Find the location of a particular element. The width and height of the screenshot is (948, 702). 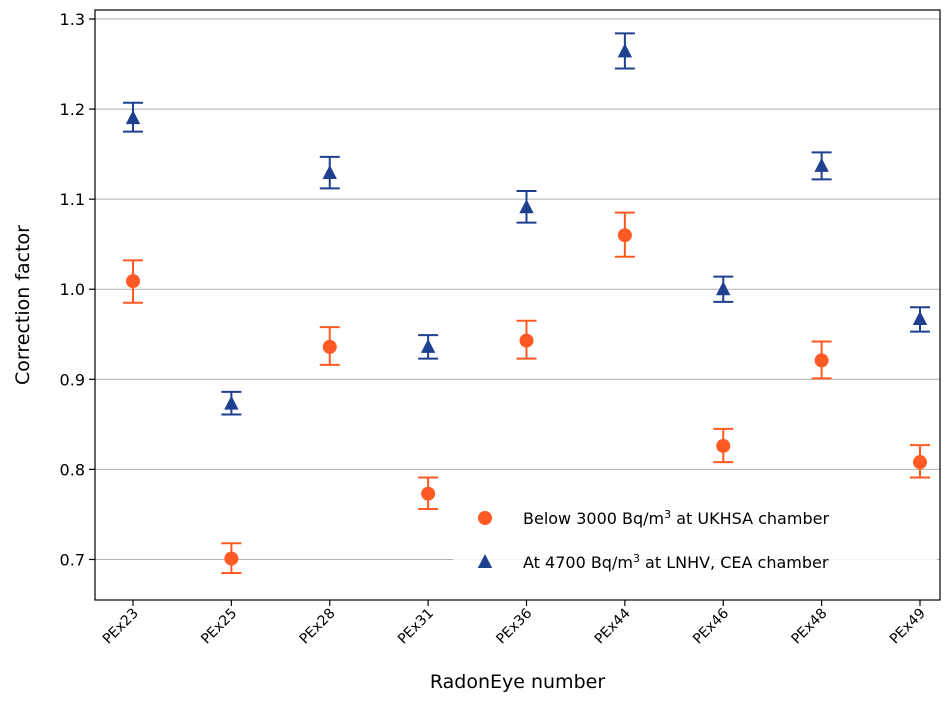

x-tick-label: PEx36 is located at coordinates (514, 626).